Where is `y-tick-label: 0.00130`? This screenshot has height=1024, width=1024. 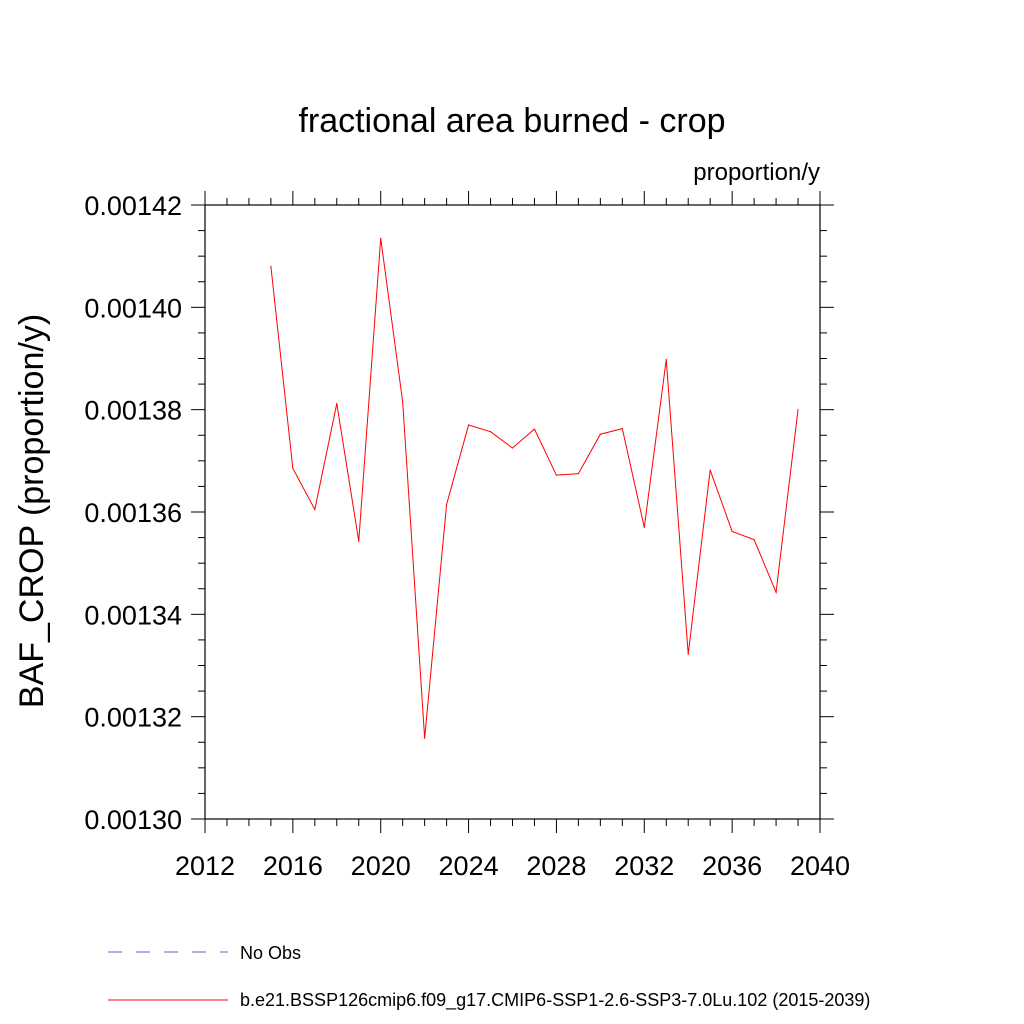 y-tick-label: 0.00130 is located at coordinates (133, 820).